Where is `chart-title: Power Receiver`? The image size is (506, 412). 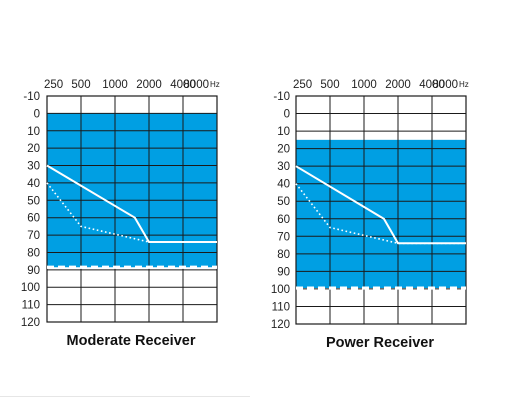 chart-title: Power Receiver is located at coordinates (380, 343).